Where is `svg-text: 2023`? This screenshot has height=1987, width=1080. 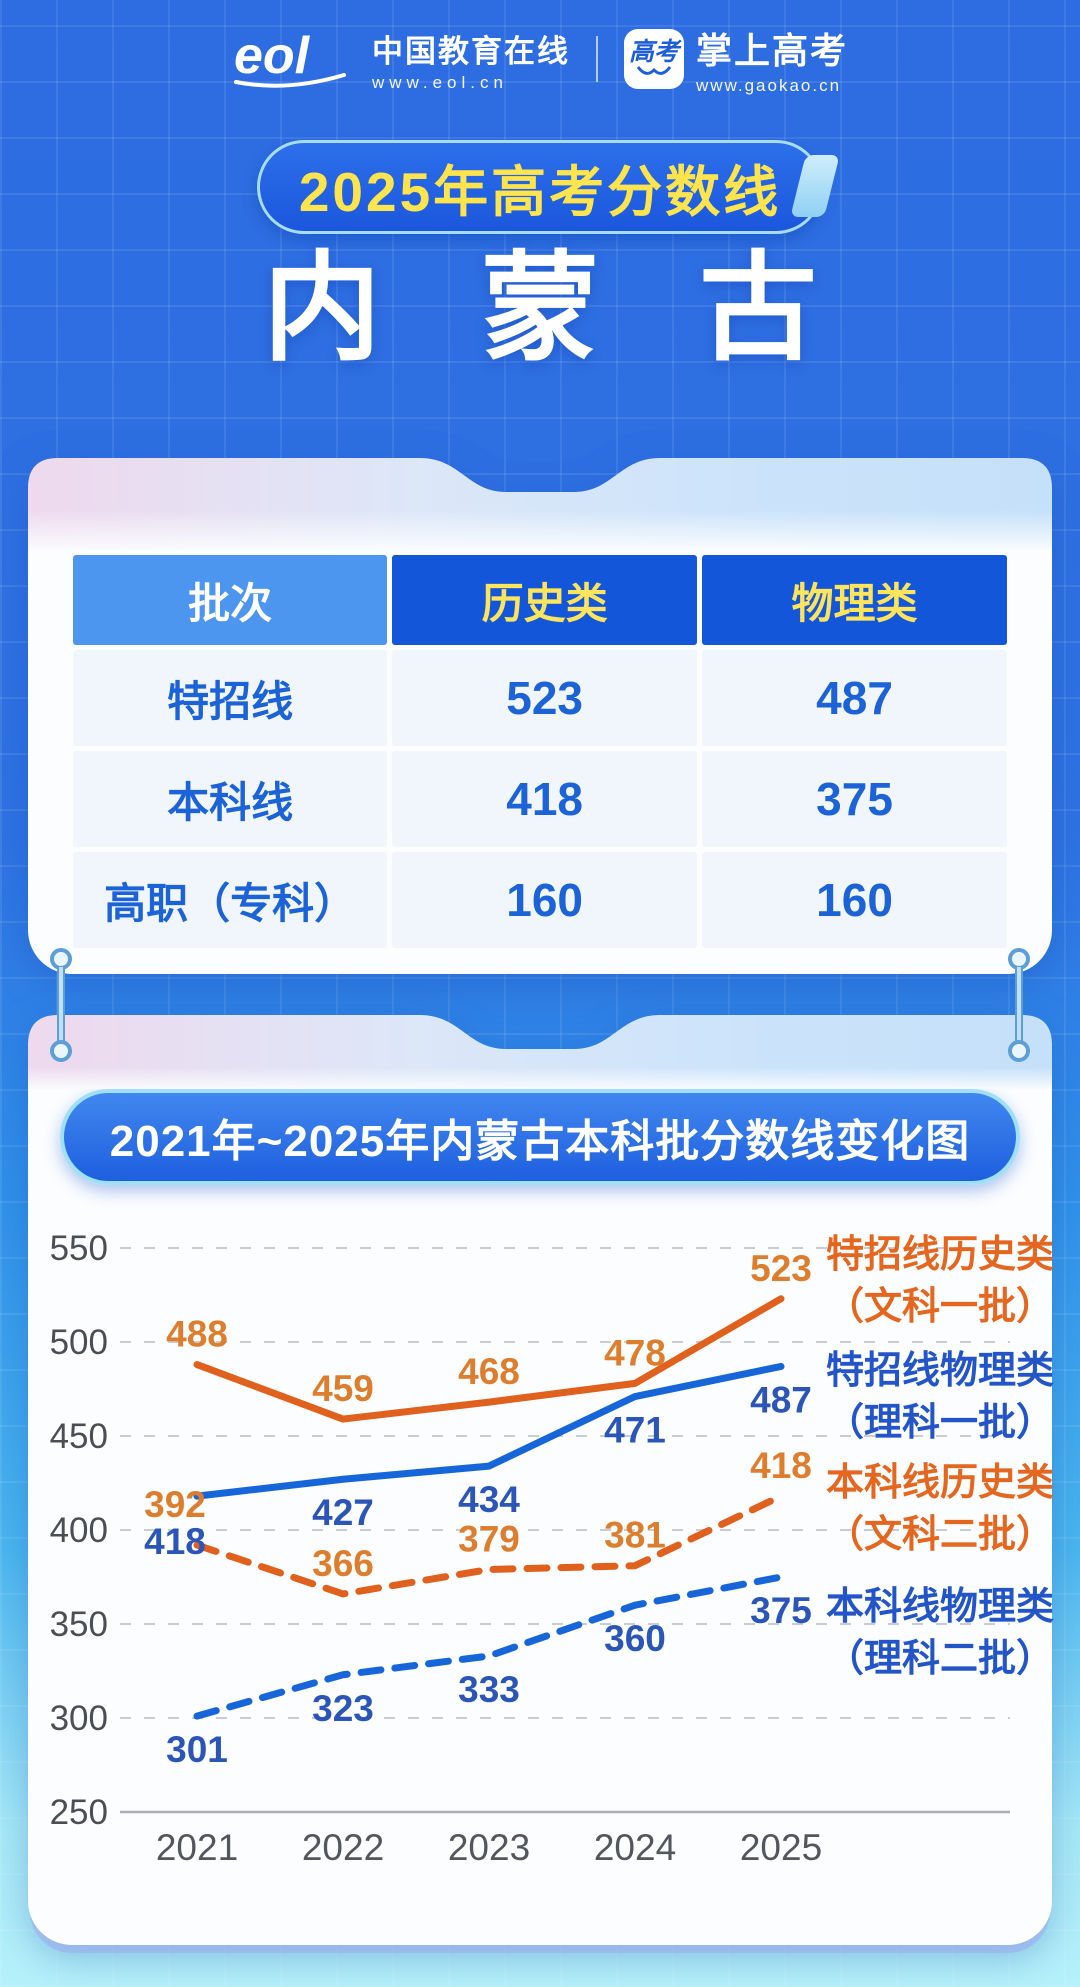 svg-text: 2023 is located at coordinates (489, 1847).